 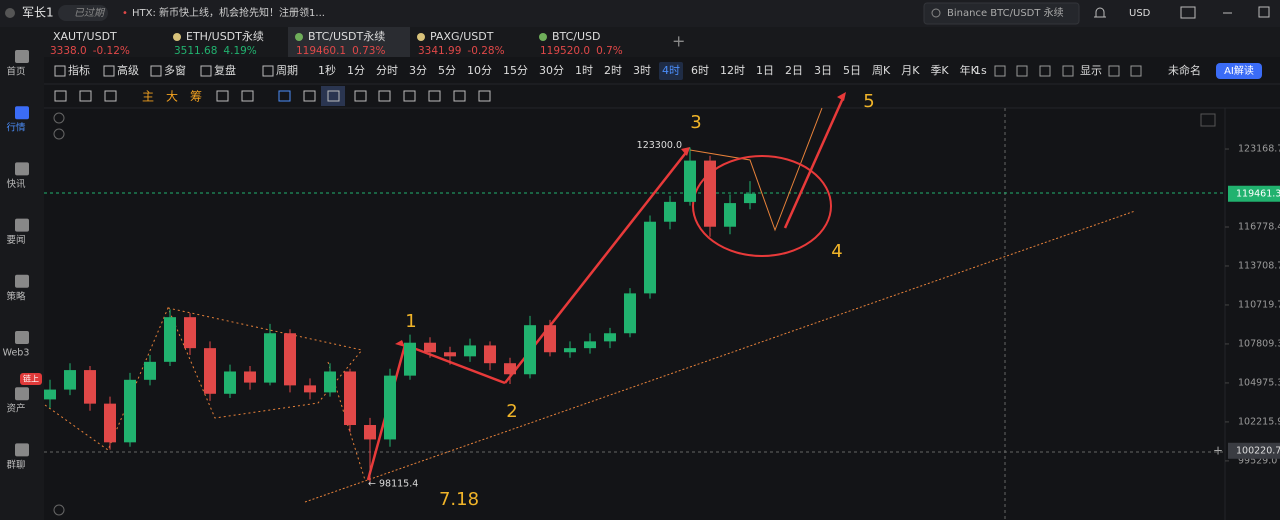 I want to click on draw-tool: 筹, so click(x=196, y=97).